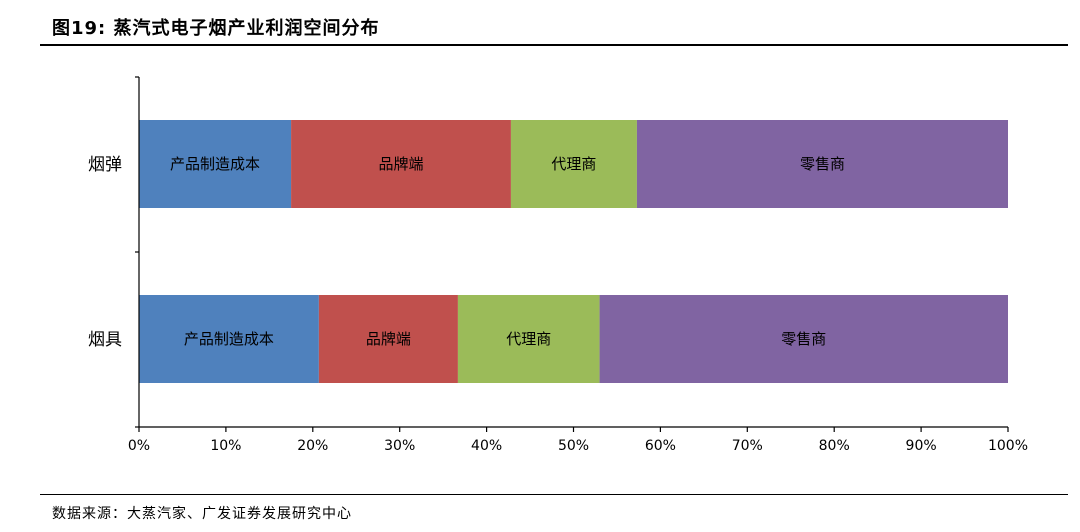 The image size is (1080, 532). Describe the element at coordinates (486, 446) in the screenshot. I see `x-tick-label: 40%` at that location.